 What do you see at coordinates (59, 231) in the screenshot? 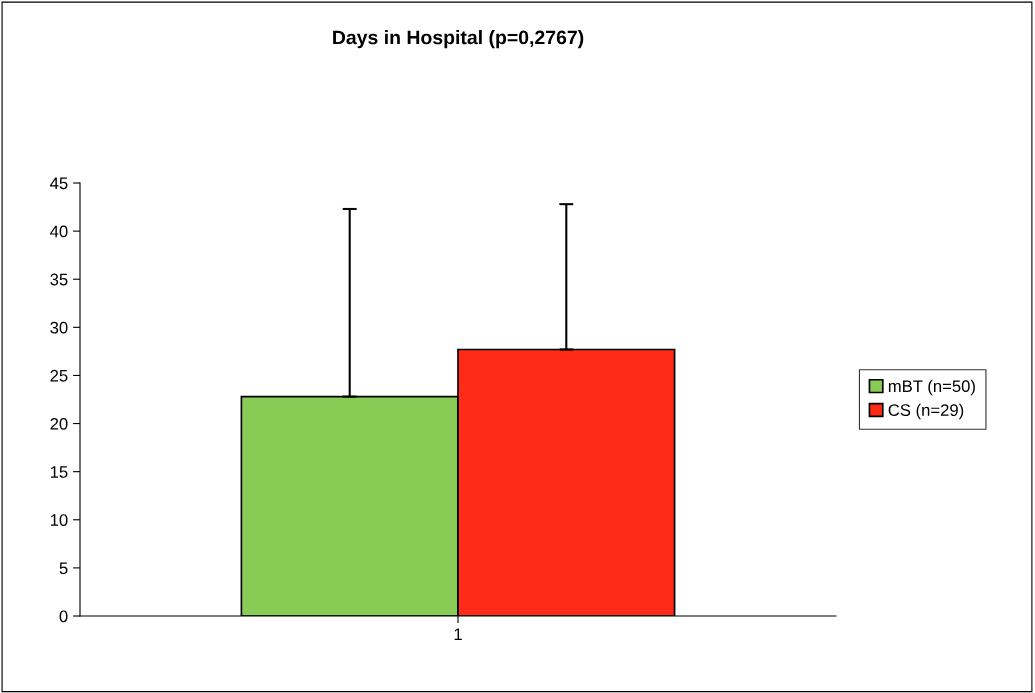
I see `y-tick-label: 40` at bounding box center [59, 231].